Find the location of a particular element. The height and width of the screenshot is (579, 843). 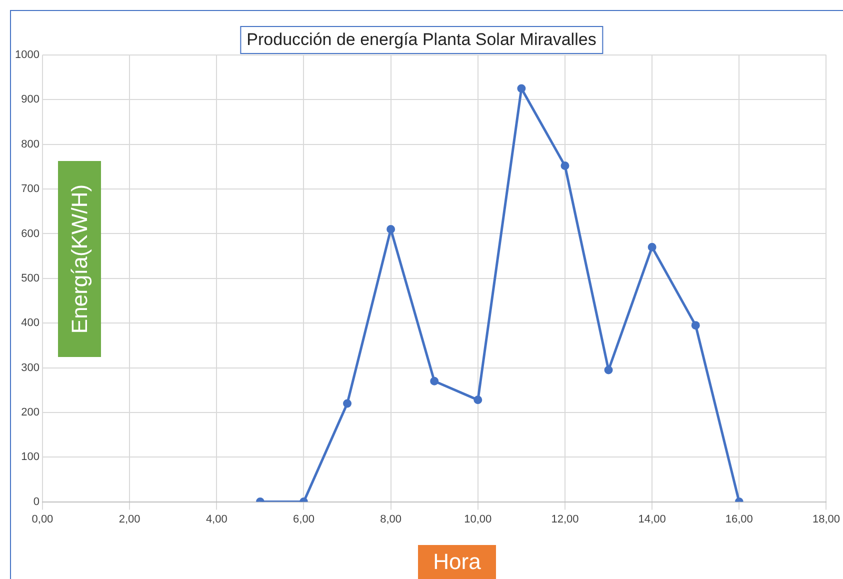

x-tick-label: 14,00 is located at coordinates (652, 519).